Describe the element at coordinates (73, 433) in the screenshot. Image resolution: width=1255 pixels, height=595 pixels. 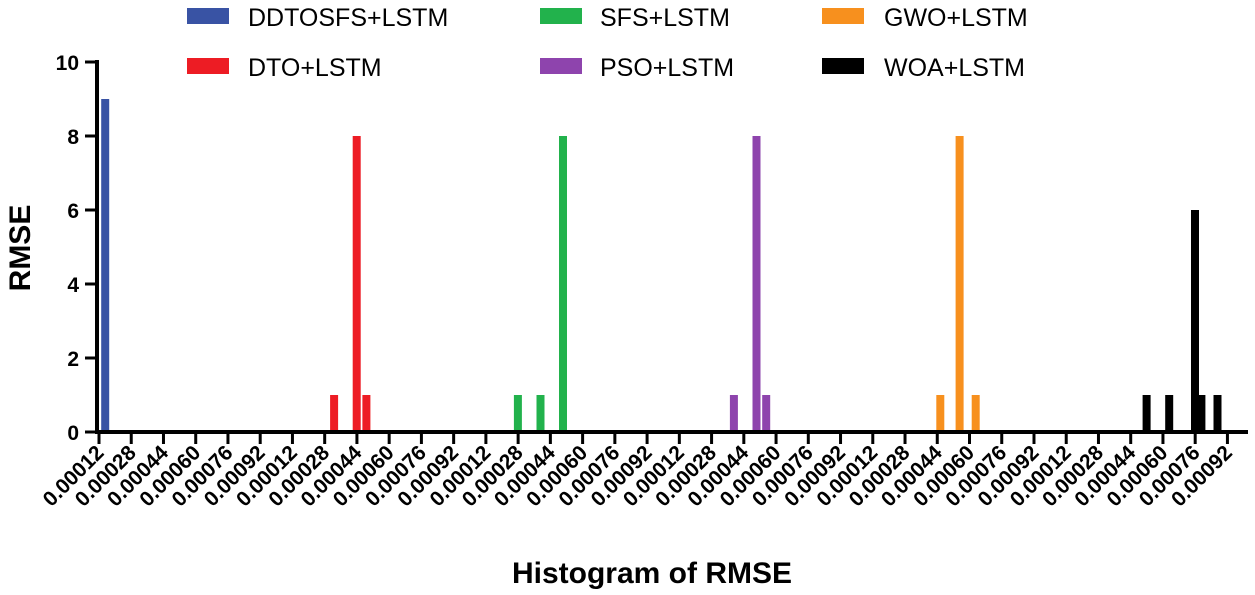
I see `y-tick-label-0: 0` at that location.